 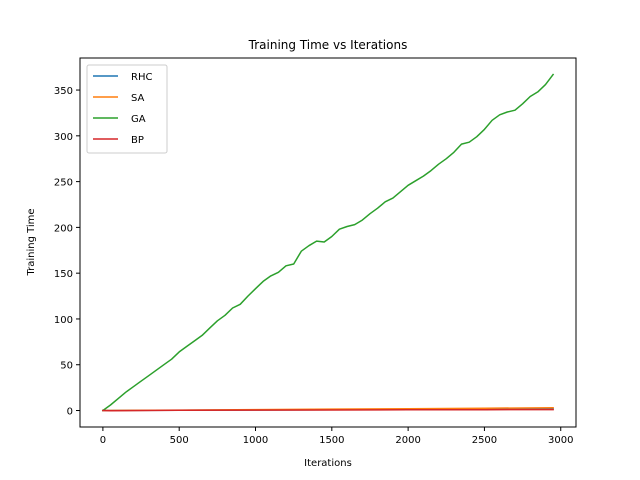 What do you see at coordinates (484, 440) in the screenshot?
I see `x-tick-label: 2500` at bounding box center [484, 440].